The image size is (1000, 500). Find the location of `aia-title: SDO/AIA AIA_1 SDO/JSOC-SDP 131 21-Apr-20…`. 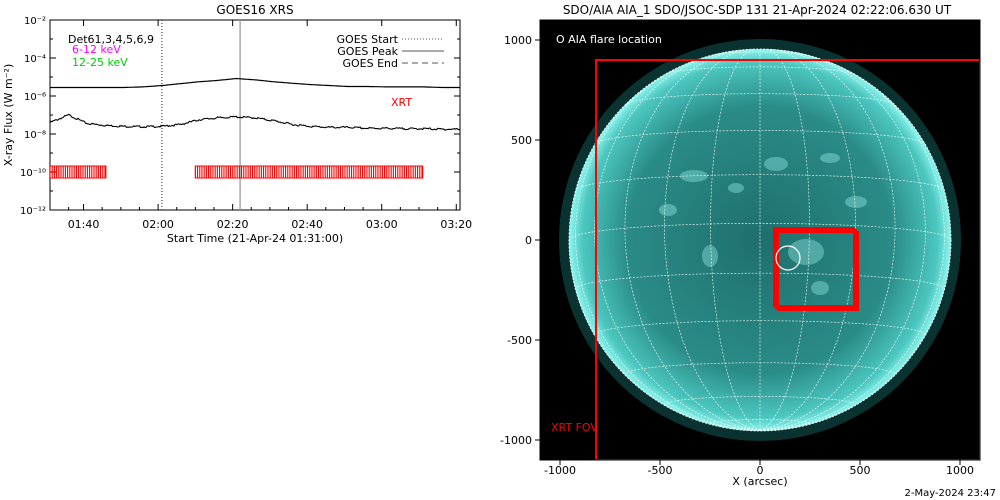

aia-title: SDO/AIA AIA_1 SDO/JSOC-SDP 131 21-Apr-20… is located at coordinates (757, 10).